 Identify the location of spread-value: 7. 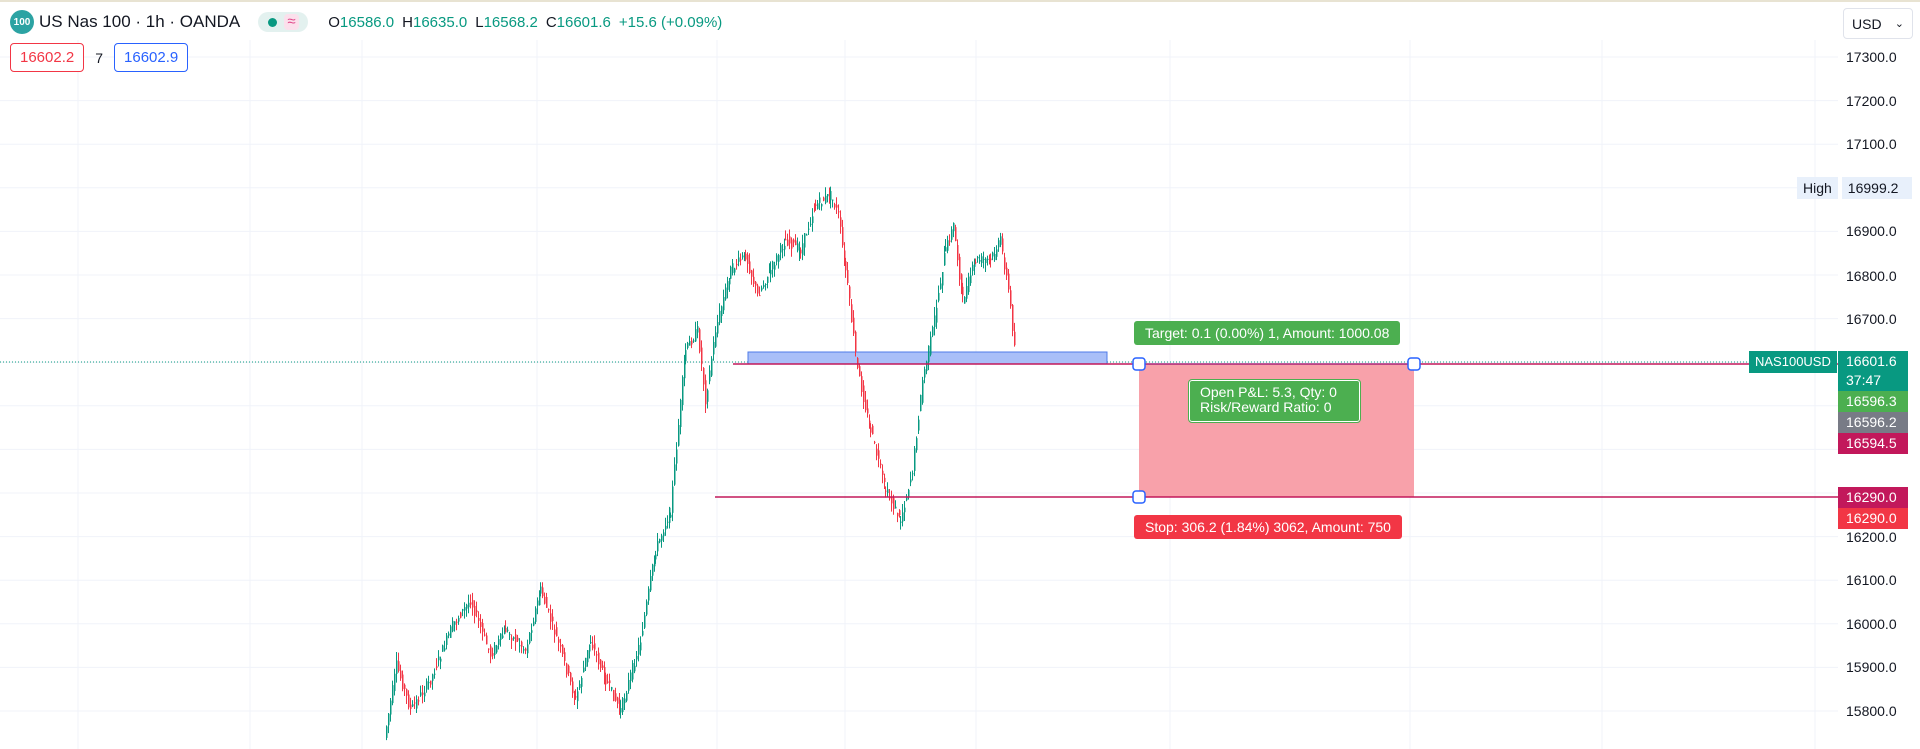
(99, 57).